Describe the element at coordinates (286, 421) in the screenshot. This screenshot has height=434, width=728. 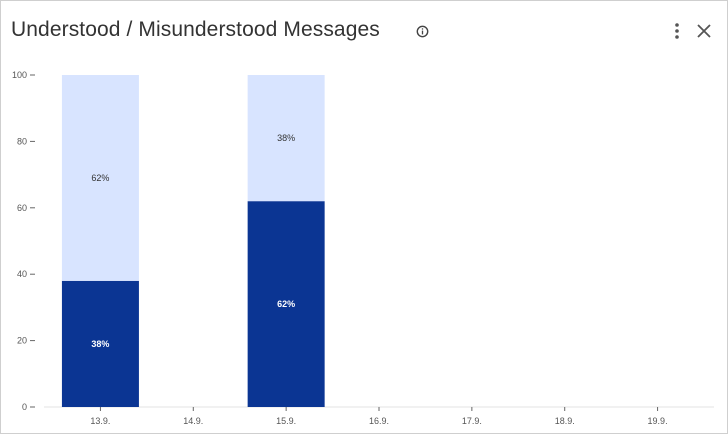
I see `x-tick-label: 15.9.` at that location.